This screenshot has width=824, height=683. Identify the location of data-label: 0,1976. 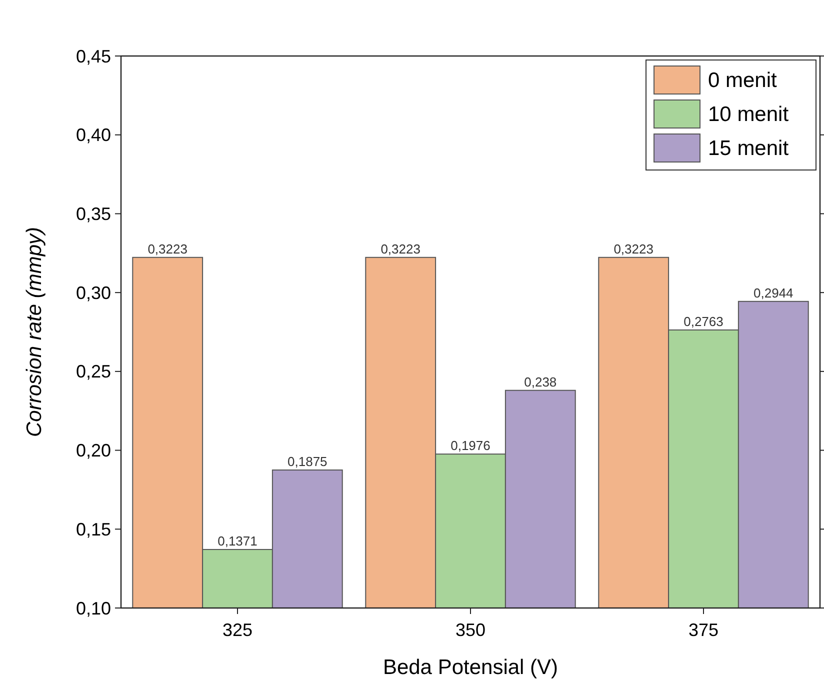
(470, 446).